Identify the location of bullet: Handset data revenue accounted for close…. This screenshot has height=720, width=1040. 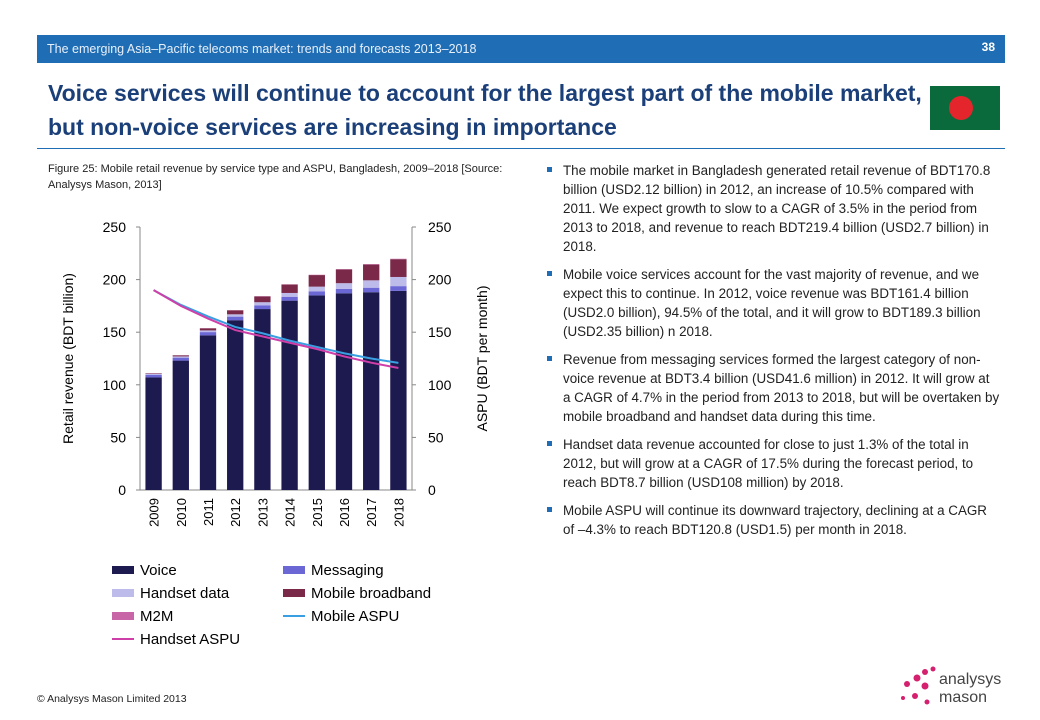
(772, 463).